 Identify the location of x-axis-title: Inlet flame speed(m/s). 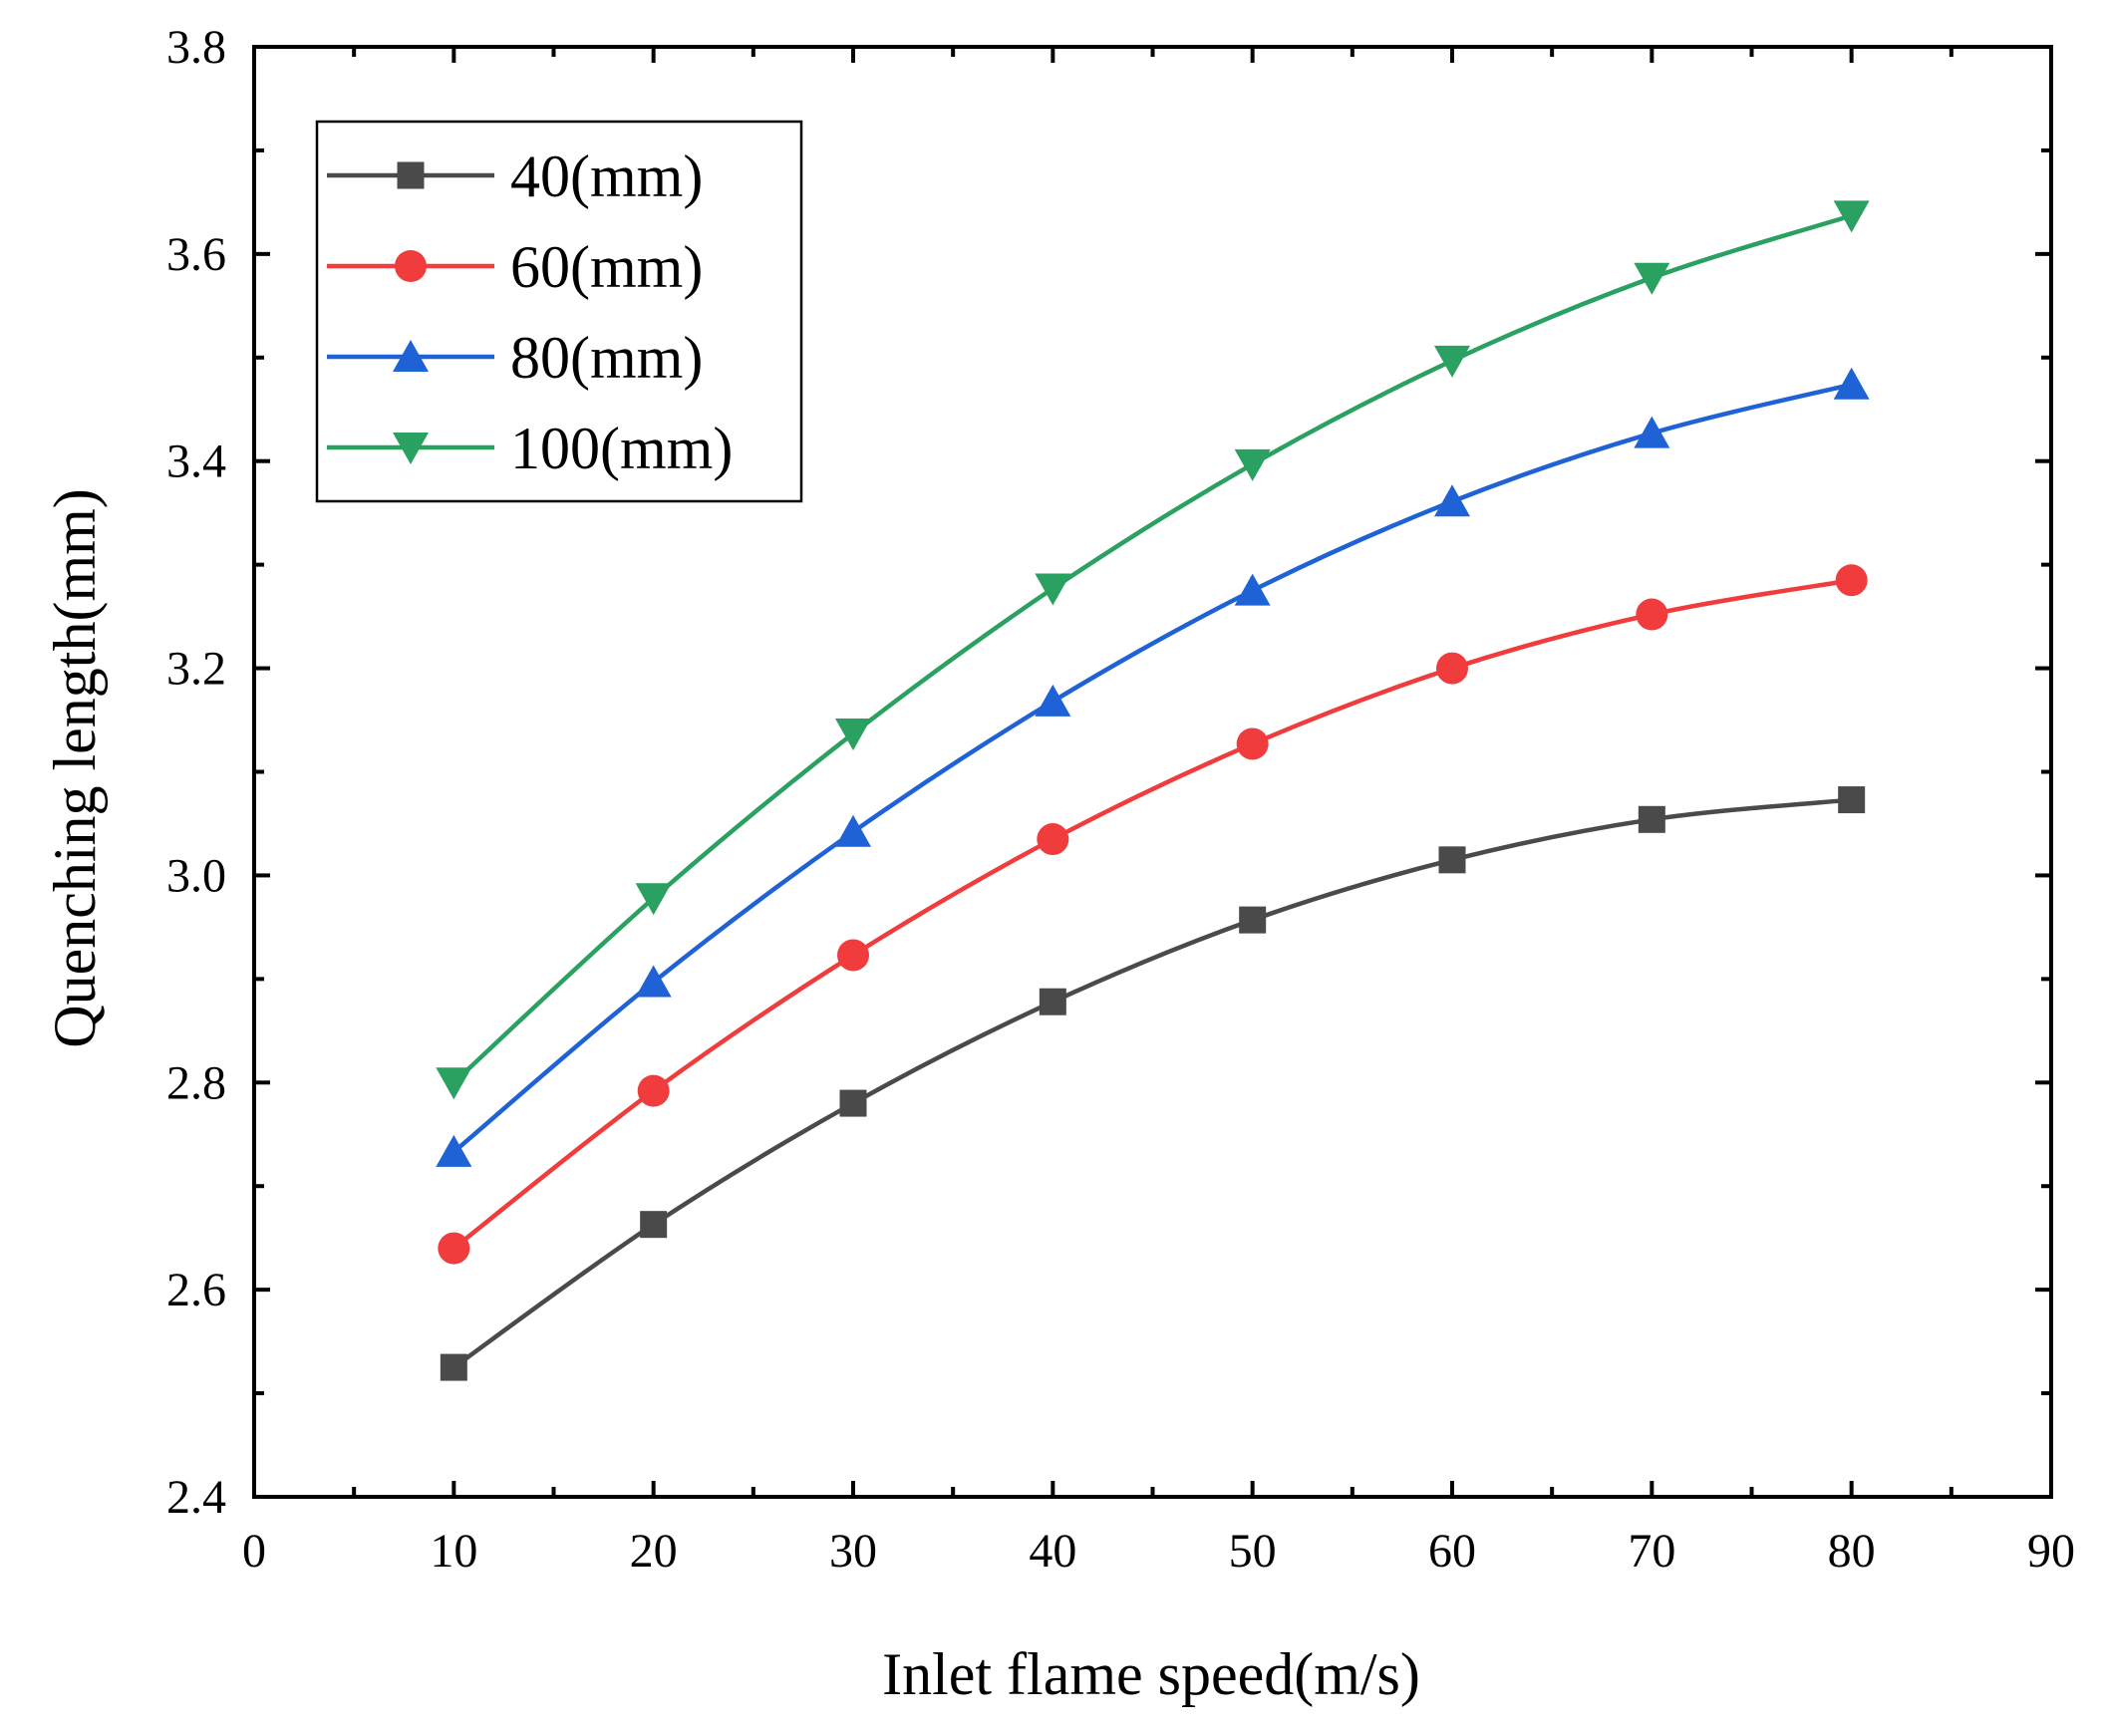
(1151, 1674).